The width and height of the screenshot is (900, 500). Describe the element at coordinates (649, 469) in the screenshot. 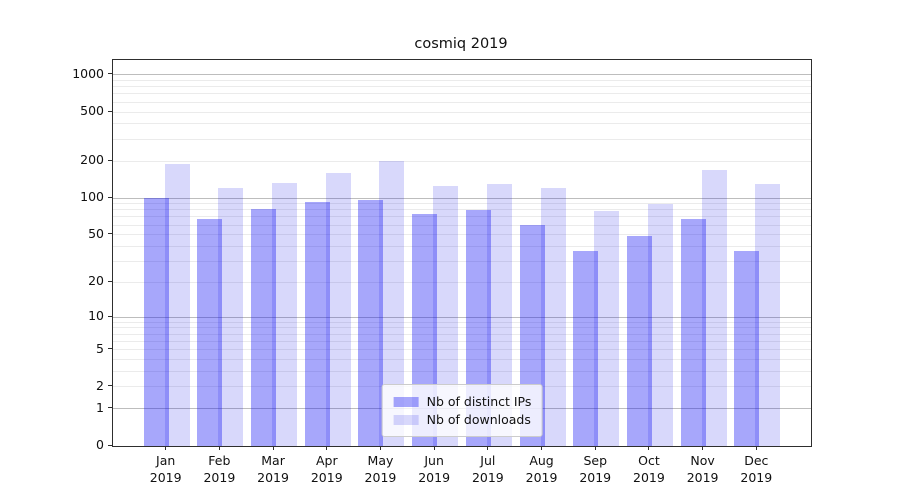

I see `x-tick-label-9: Oct 2019` at that location.